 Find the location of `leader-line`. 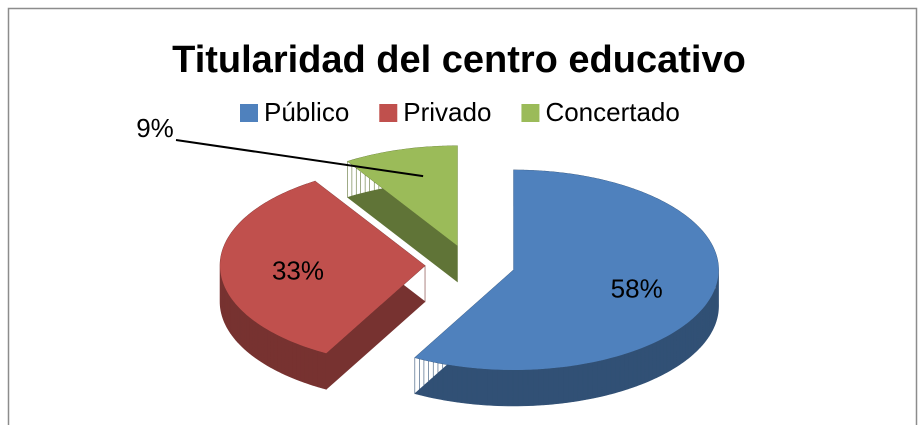

leader-line is located at coordinates (299, 158).